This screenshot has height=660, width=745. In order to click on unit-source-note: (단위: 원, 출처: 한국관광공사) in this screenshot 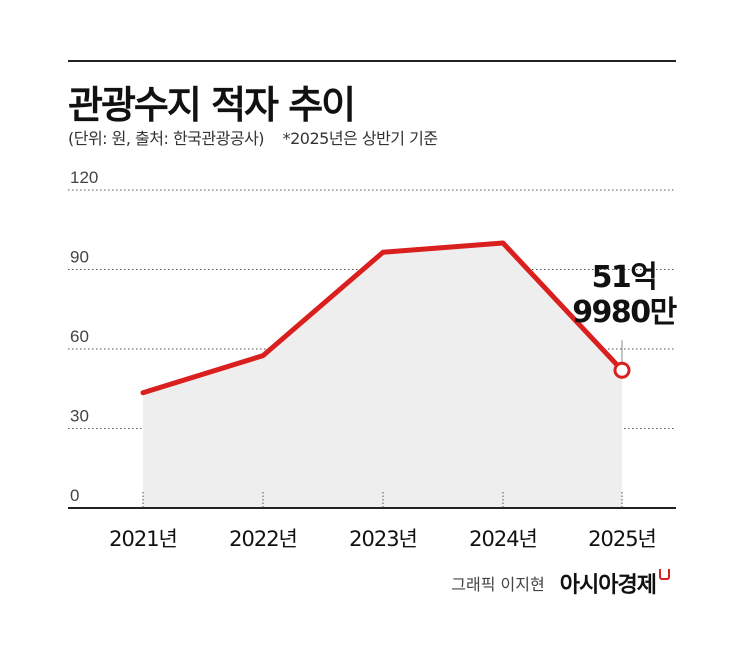, I will do `click(166, 138)`.